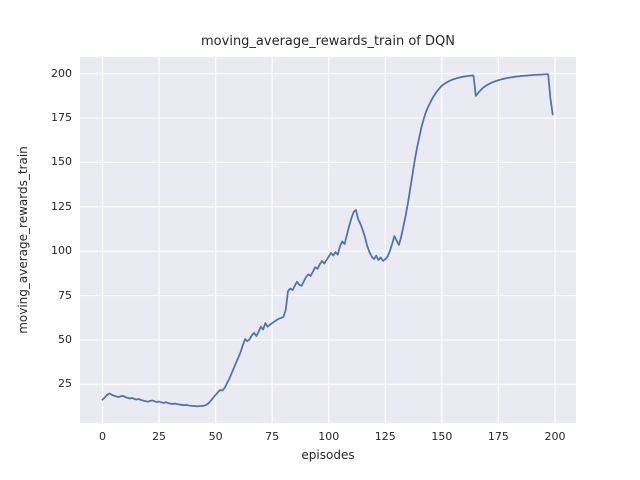 This screenshot has height=480, width=640. I want to click on y-tick-label: 50, so click(65, 339).